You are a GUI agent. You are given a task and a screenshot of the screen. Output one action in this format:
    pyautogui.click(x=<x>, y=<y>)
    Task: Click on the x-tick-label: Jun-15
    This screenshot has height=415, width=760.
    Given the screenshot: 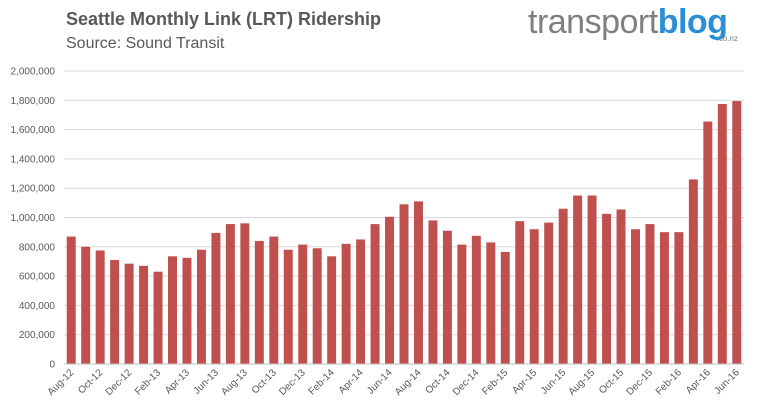 What is the action you would take?
    pyautogui.click(x=554, y=382)
    